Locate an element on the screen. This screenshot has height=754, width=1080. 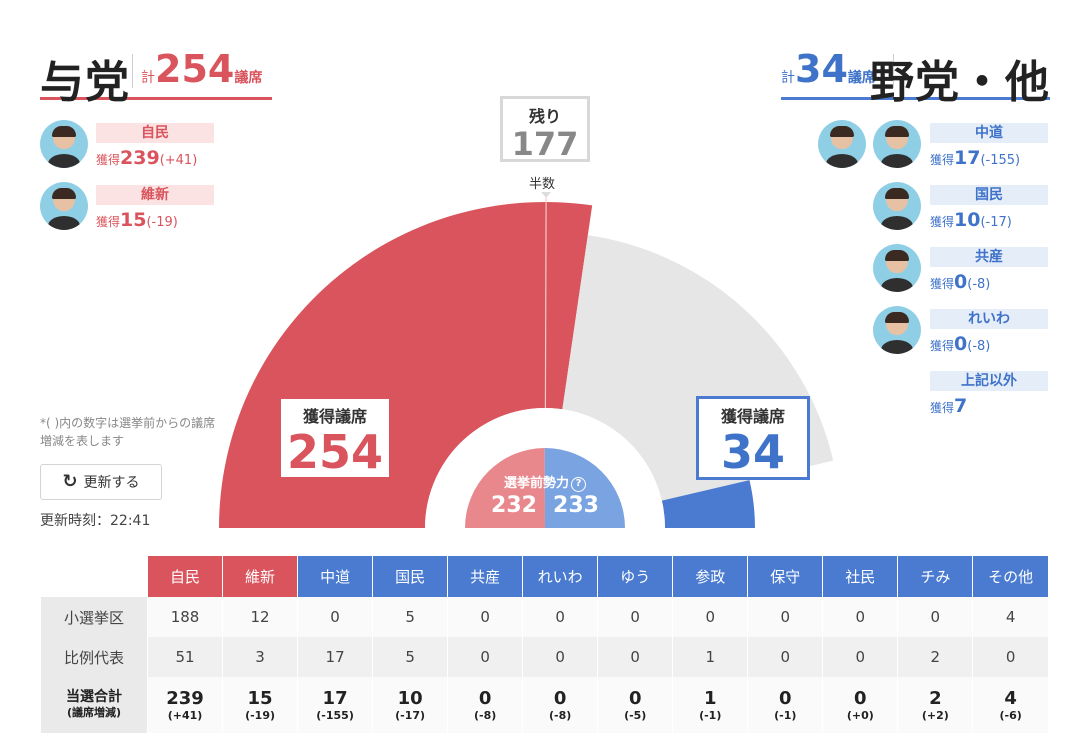
ruling-total: 計254議席 is located at coordinates (201, 69).